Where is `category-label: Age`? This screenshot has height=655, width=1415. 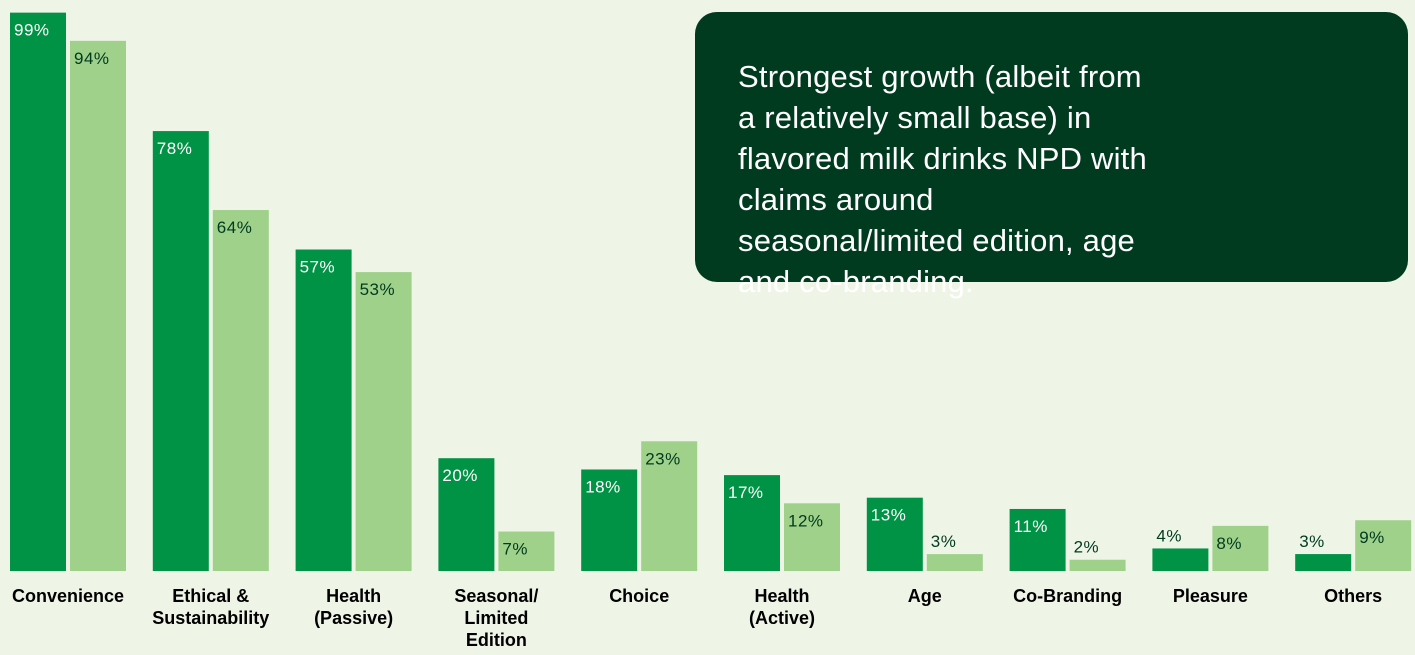 category-label: Age is located at coordinates (925, 596).